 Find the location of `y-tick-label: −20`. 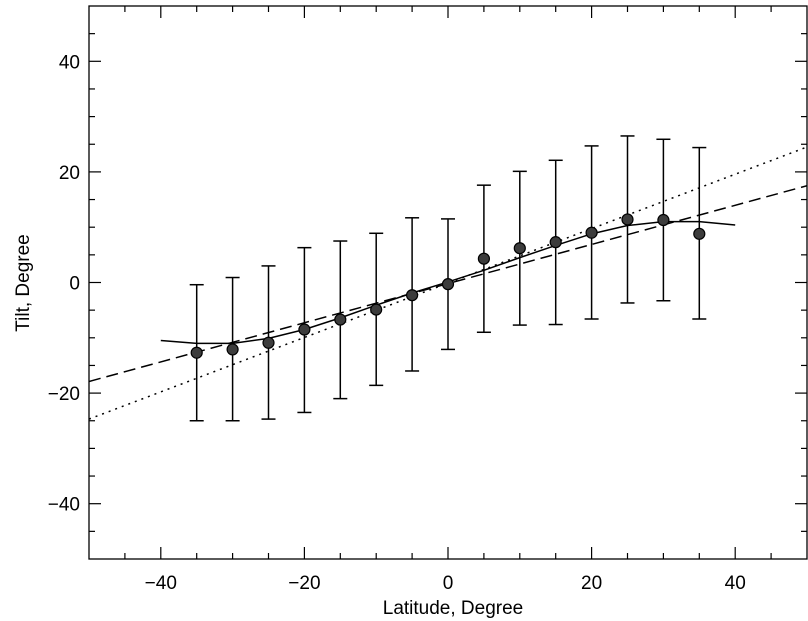

y-tick-label: −20 is located at coordinates (64, 394).